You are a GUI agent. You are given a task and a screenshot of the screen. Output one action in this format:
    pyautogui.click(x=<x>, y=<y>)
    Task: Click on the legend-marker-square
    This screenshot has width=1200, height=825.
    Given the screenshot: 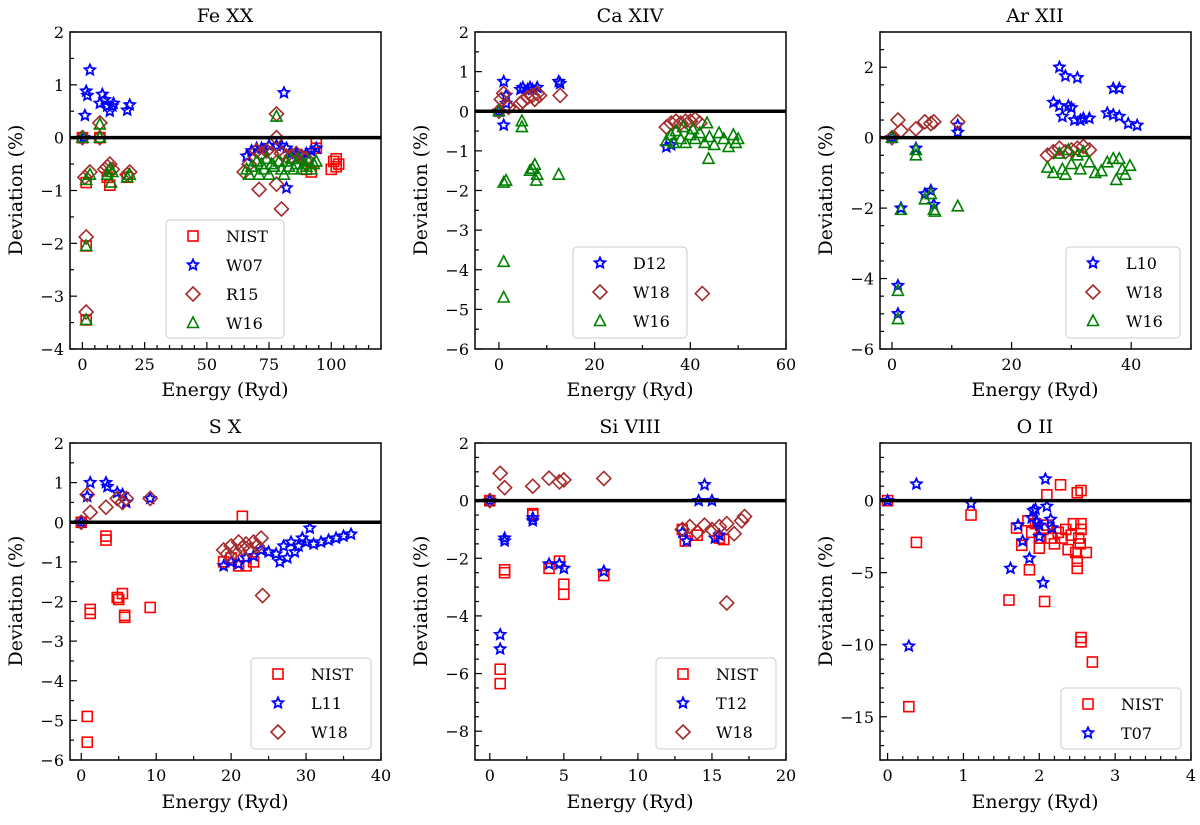 What is the action you would take?
    pyautogui.click(x=278, y=674)
    